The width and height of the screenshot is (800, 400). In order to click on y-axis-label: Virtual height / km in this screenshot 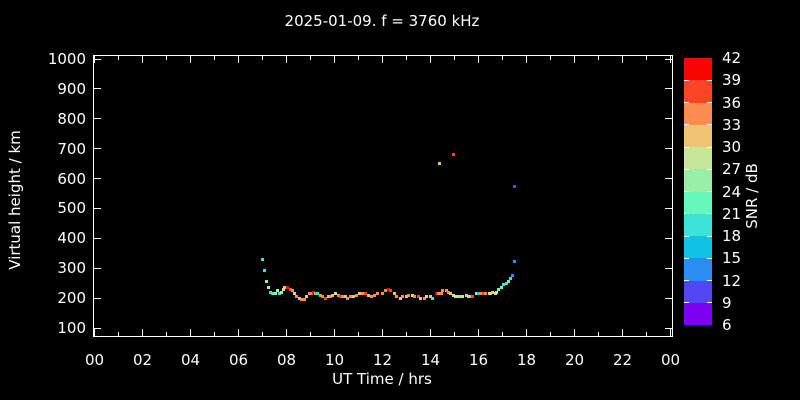, I will do `click(15, 200)`.